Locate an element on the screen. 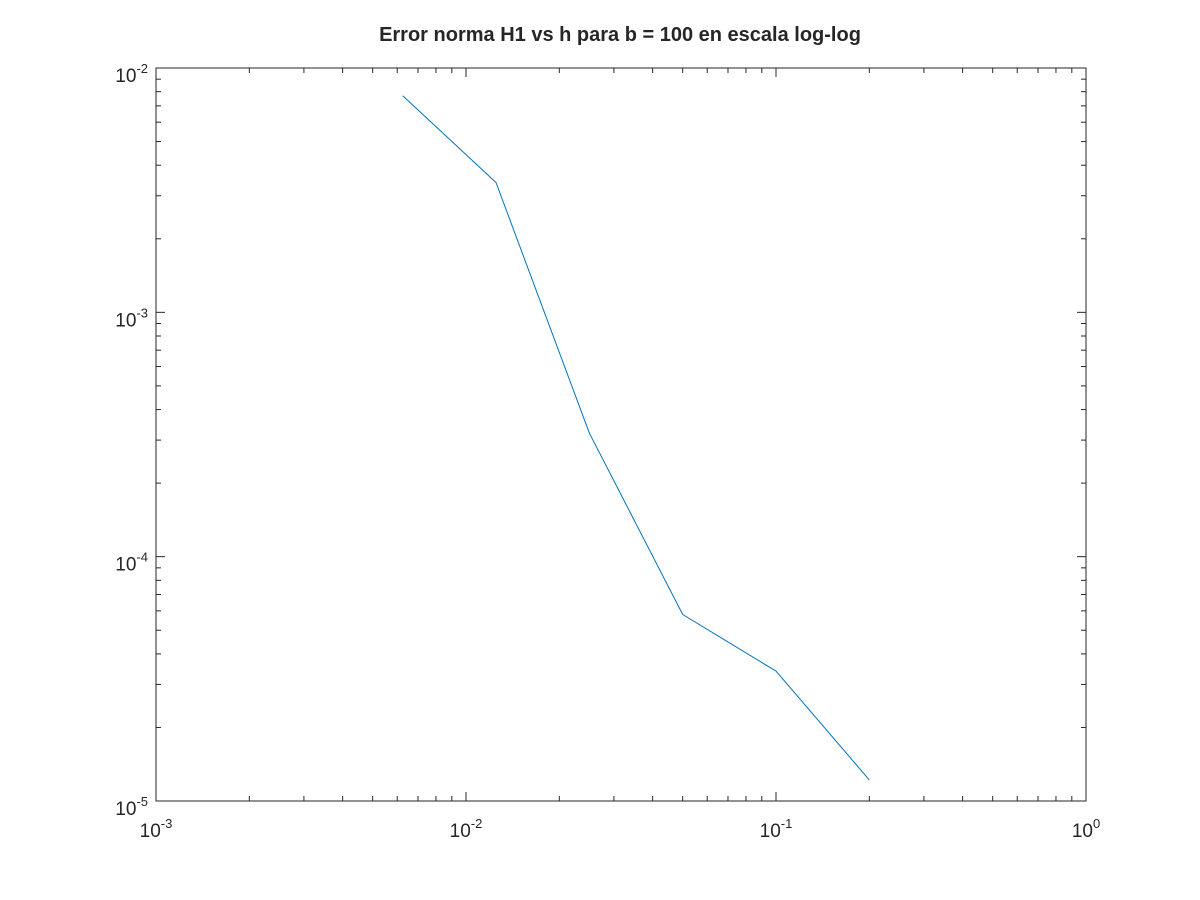 This screenshot has width=1200, height=900. x-tick-label: 10⁻¹ is located at coordinates (776, 829).